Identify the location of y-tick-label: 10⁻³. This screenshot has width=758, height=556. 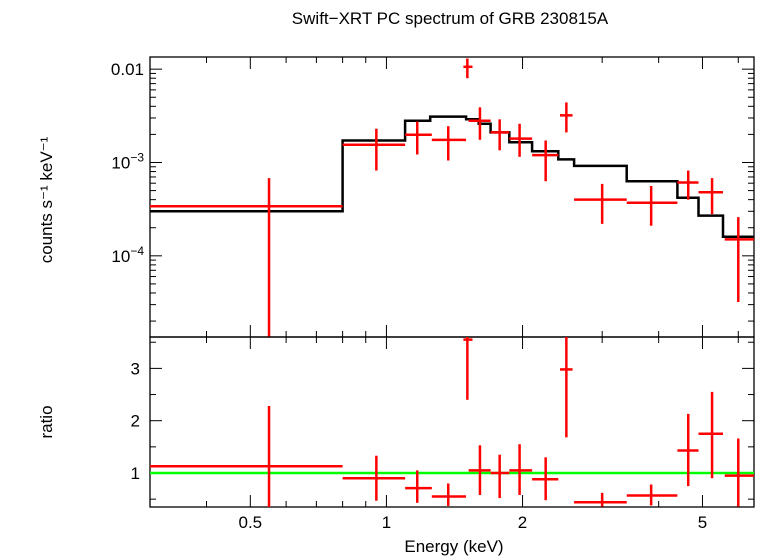
(127, 161).